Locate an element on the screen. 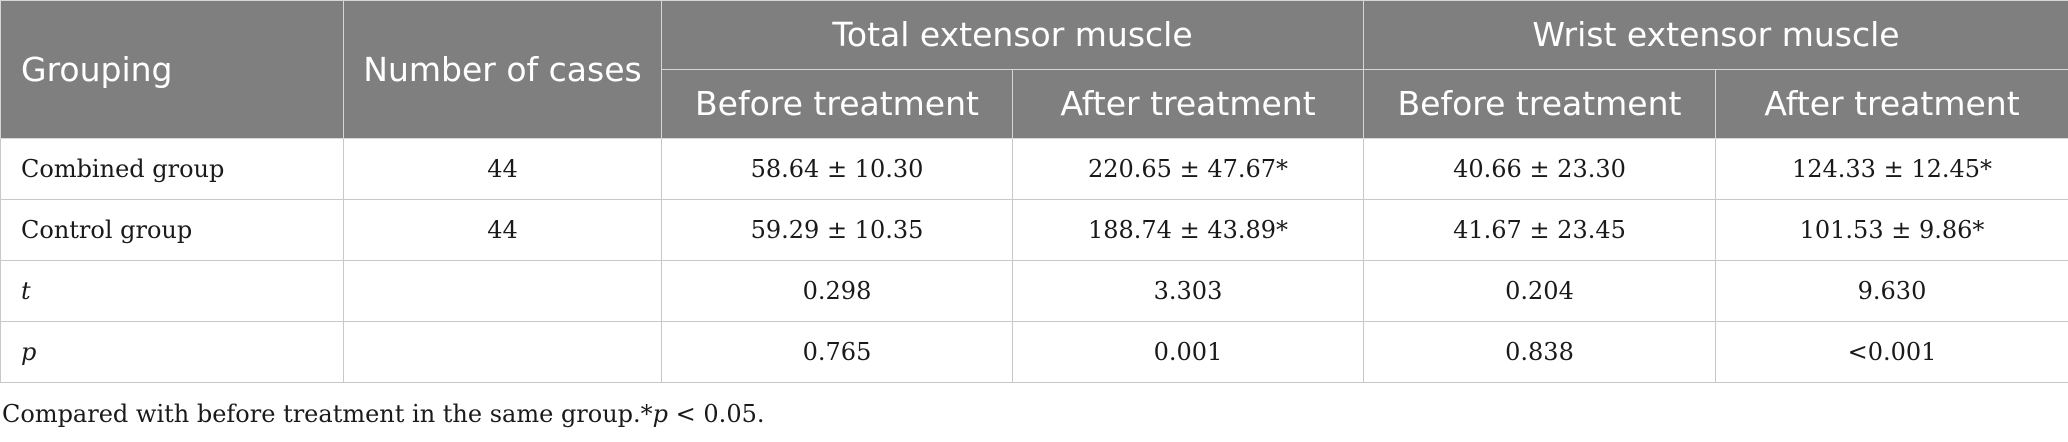 The height and width of the screenshot is (442, 2068). cell-total-after: 220.65 ± 47.67* is located at coordinates (1188, 169).